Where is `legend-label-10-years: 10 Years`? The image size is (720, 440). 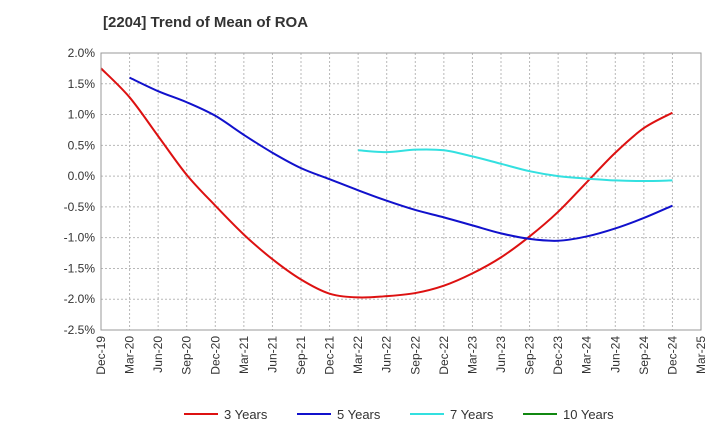
legend-label-10-years: 10 Years is located at coordinates (588, 414).